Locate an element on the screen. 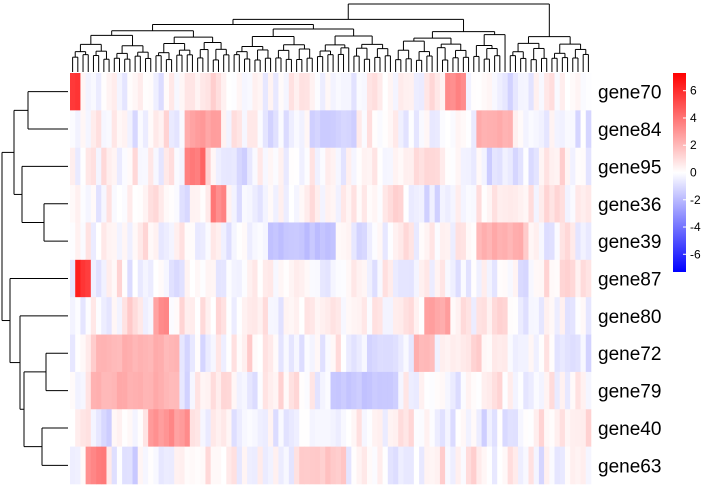 The width and height of the screenshot is (716, 491). column-dendrogram is located at coordinates (330, 37).